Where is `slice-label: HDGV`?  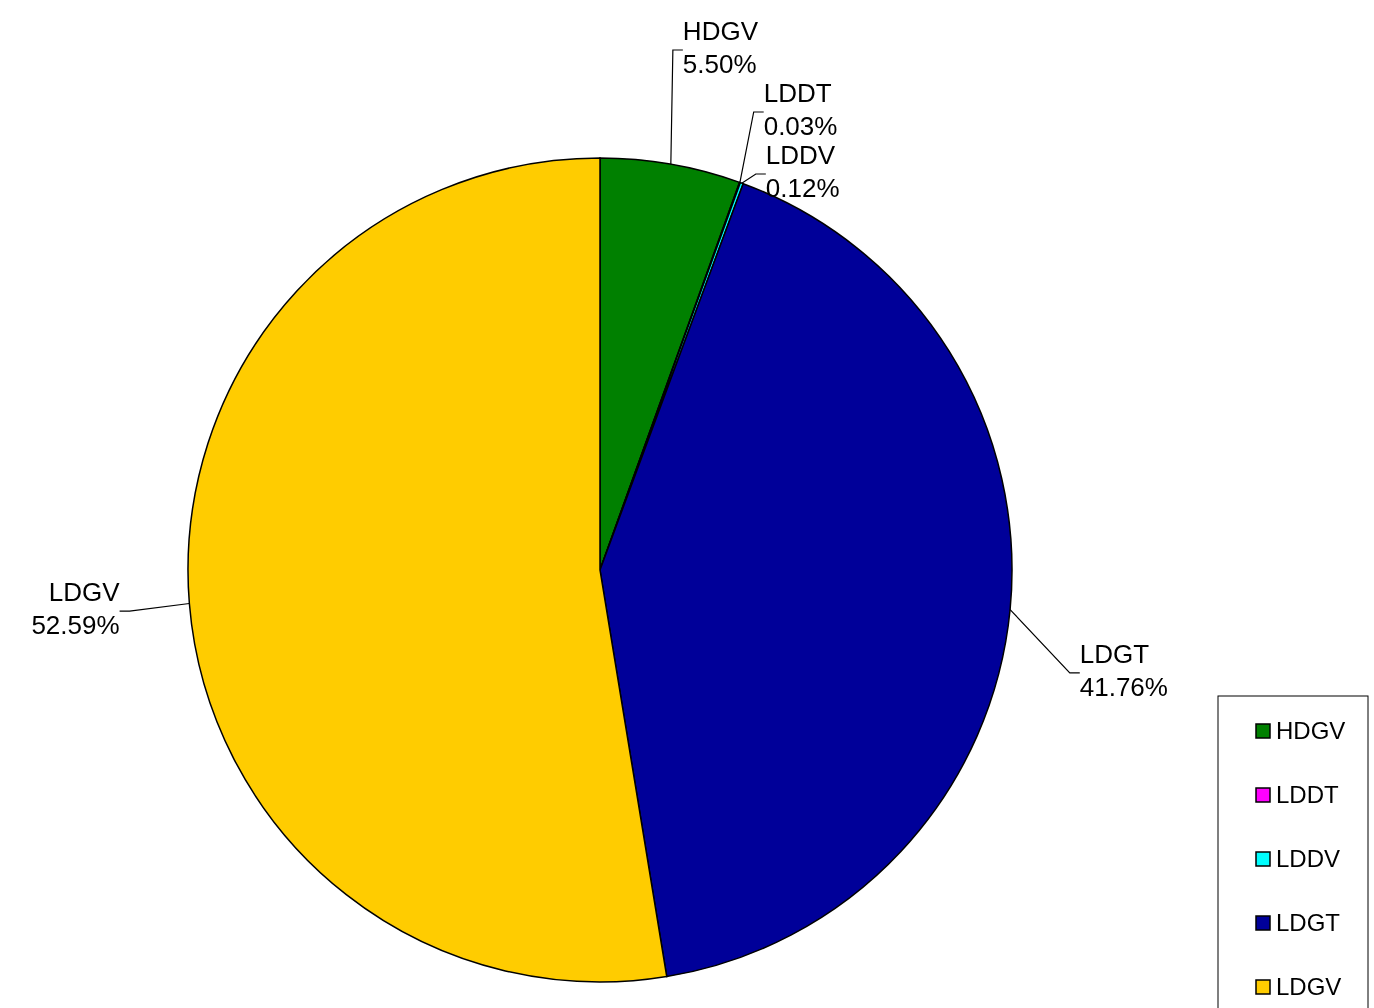 slice-label: HDGV is located at coordinates (720, 31).